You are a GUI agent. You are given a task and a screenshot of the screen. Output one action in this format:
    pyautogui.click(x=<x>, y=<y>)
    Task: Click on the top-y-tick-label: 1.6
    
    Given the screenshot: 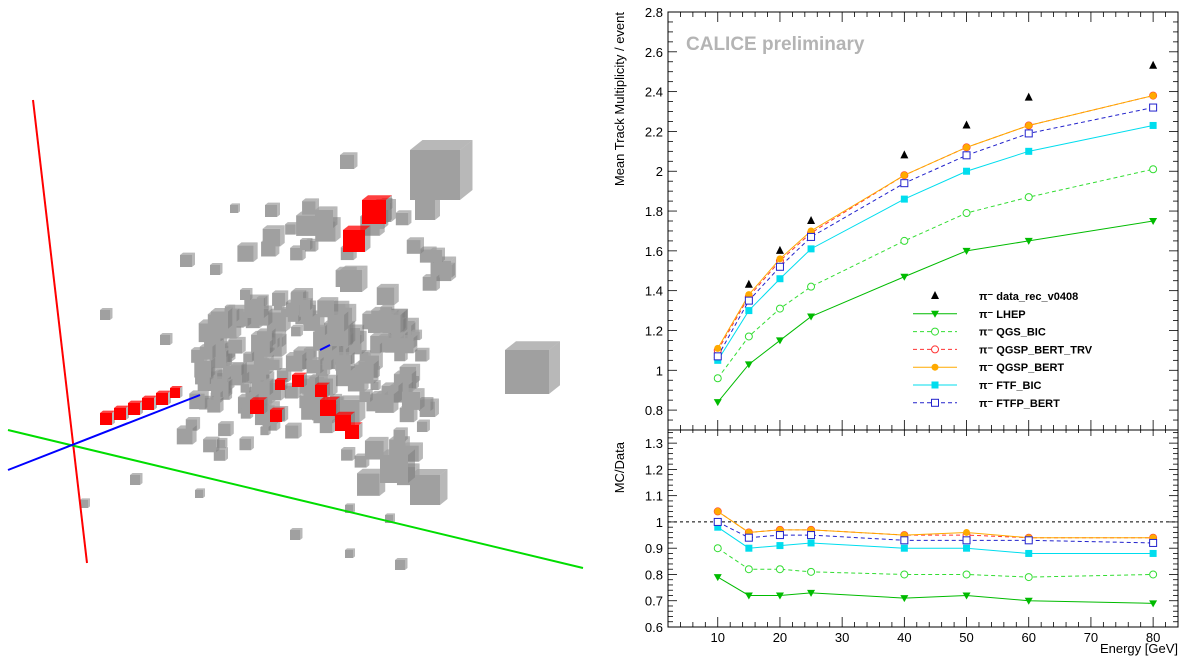 What is the action you would take?
    pyautogui.click(x=654, y=251)
    